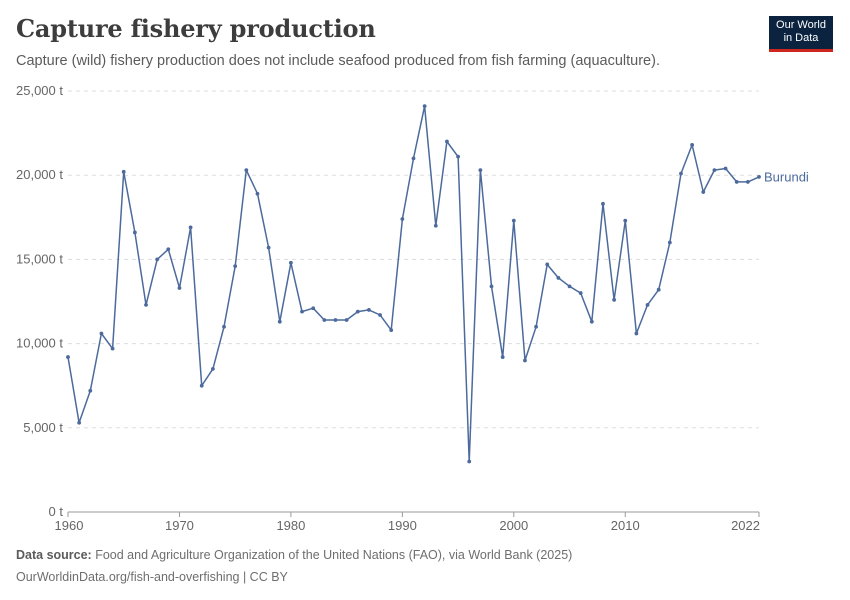  Describe the element at coordinates (801, 25) in the screenshot. I see `logo-line-1: Our World` at that location.